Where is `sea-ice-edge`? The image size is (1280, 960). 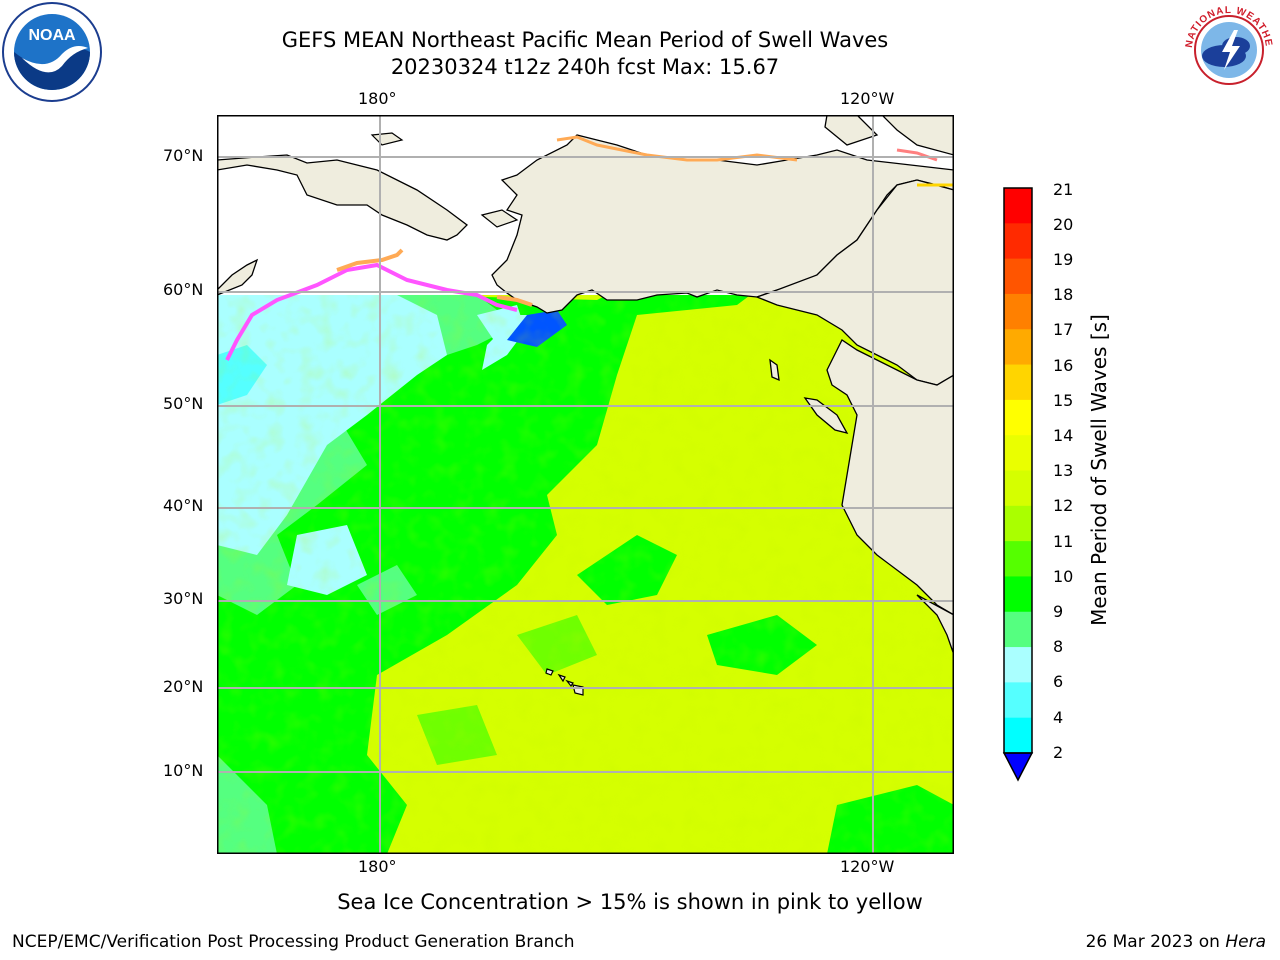 sea-ice-edge is located at coordinates (371, 311).